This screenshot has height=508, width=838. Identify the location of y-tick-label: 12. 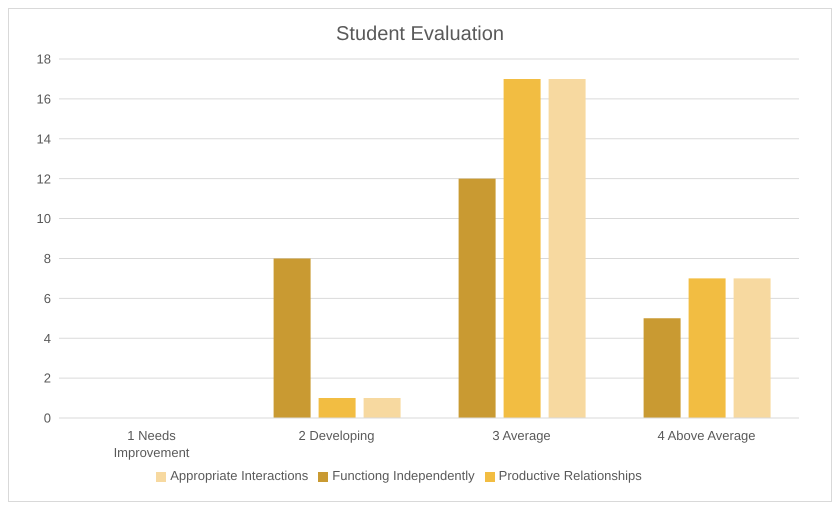
(43, 178).